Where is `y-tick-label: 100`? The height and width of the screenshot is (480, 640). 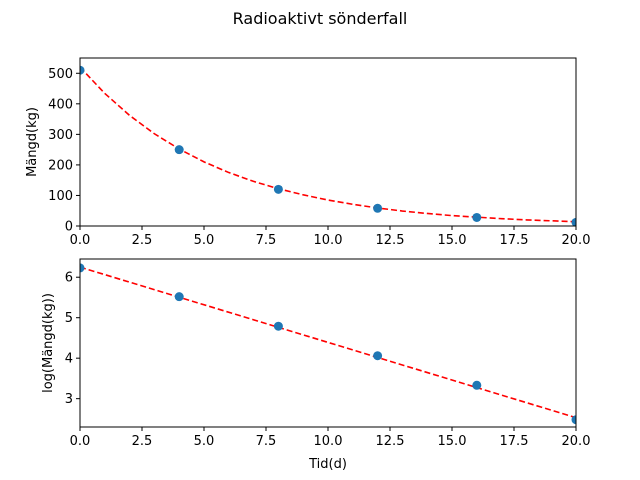 y-tick-label: 100 is located at coordinates (60, 196).